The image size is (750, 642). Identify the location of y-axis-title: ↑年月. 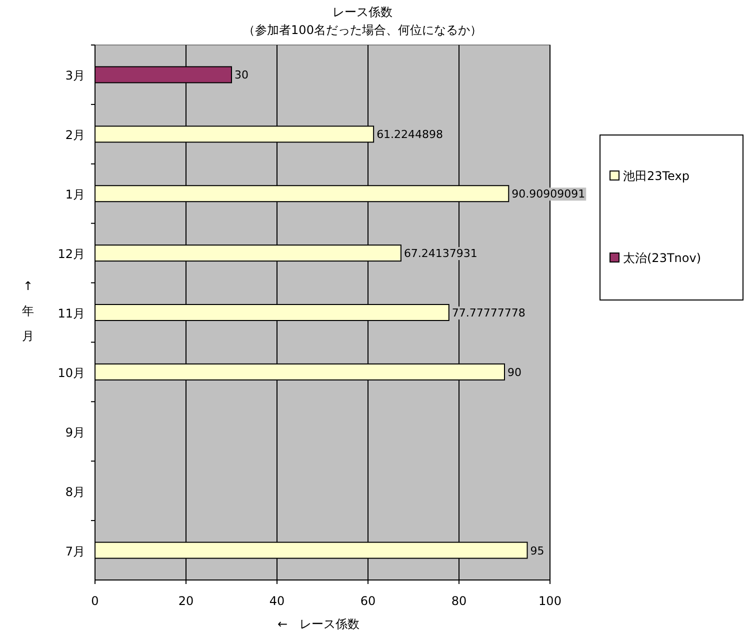
(28, 311).